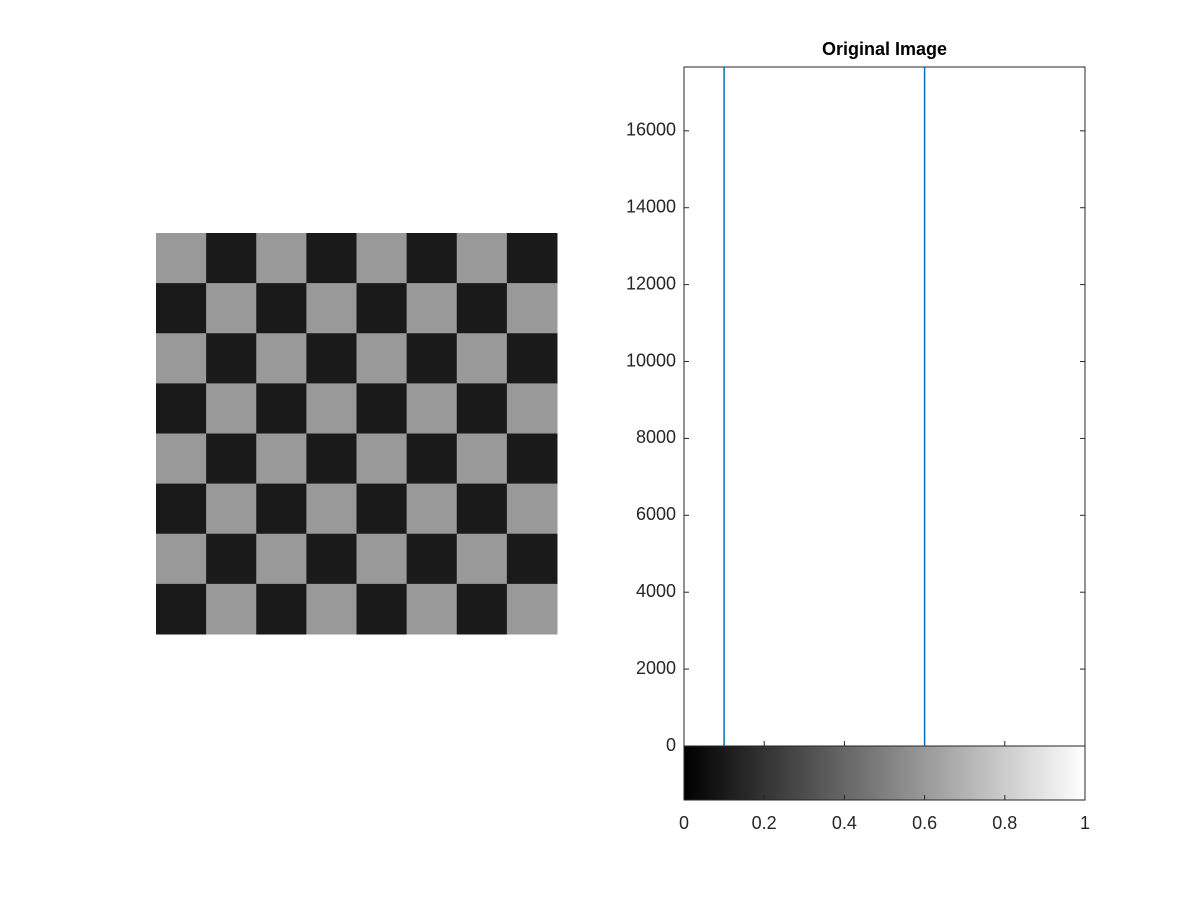 The width and height of the screenshot is (1200, 900). I want to click on y-tick-label: 4000, so click(656, 591).